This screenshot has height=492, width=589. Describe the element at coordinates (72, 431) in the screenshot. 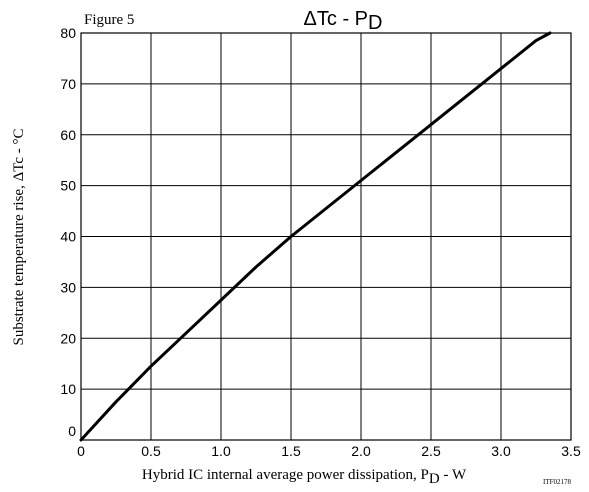

I see `y-tick-label: 0` at that location.